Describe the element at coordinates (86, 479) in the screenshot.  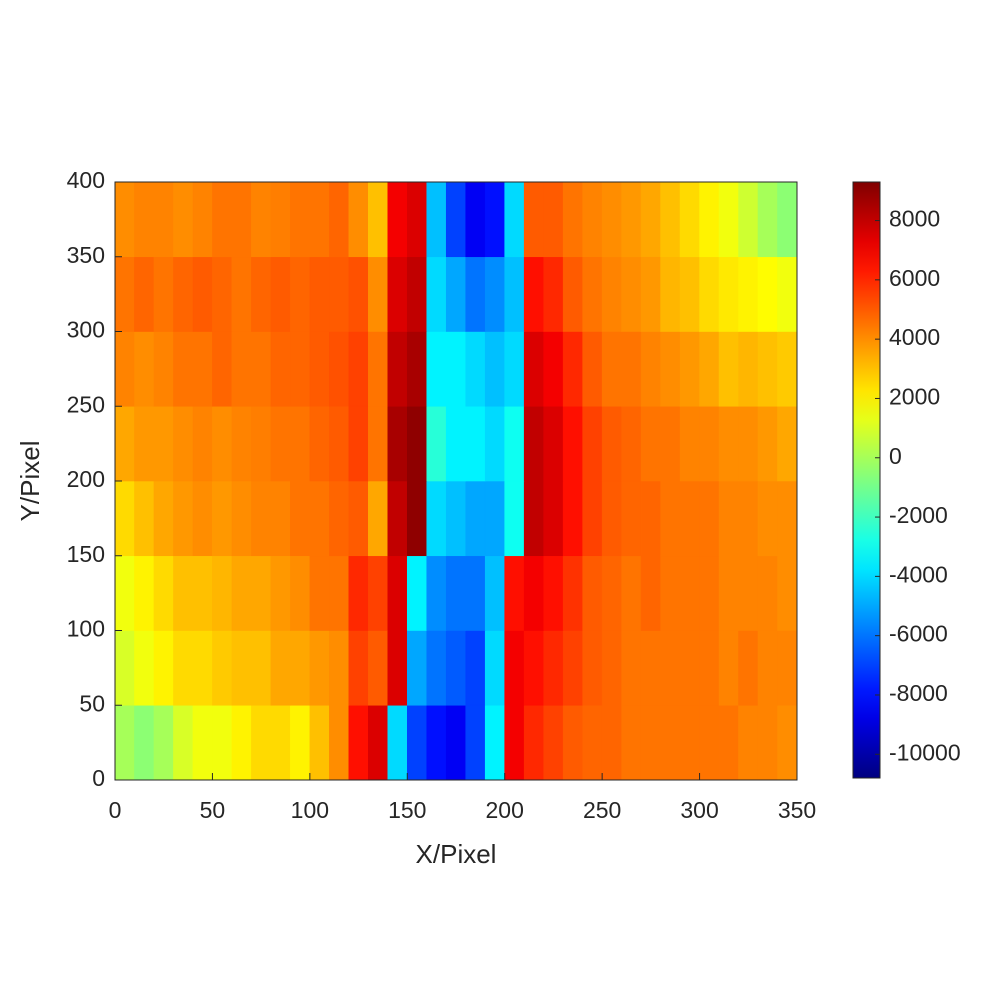
I see `y-tick-label: 200` at that location.